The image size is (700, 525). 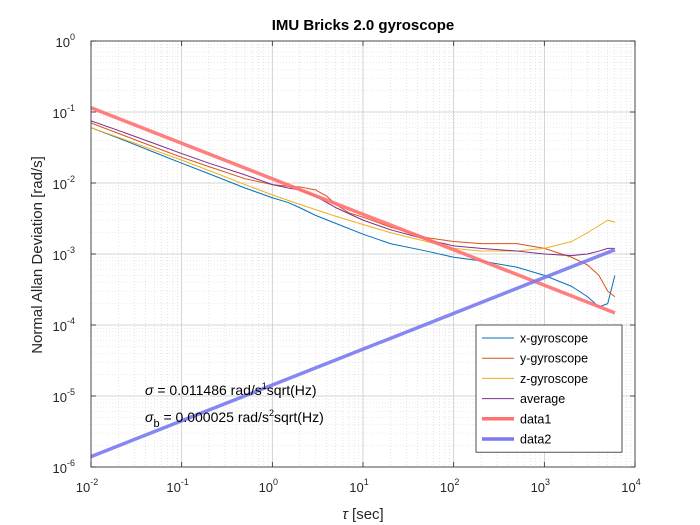 I want to click on x-tick-label: 10⁻², so click(x=87, y=486).